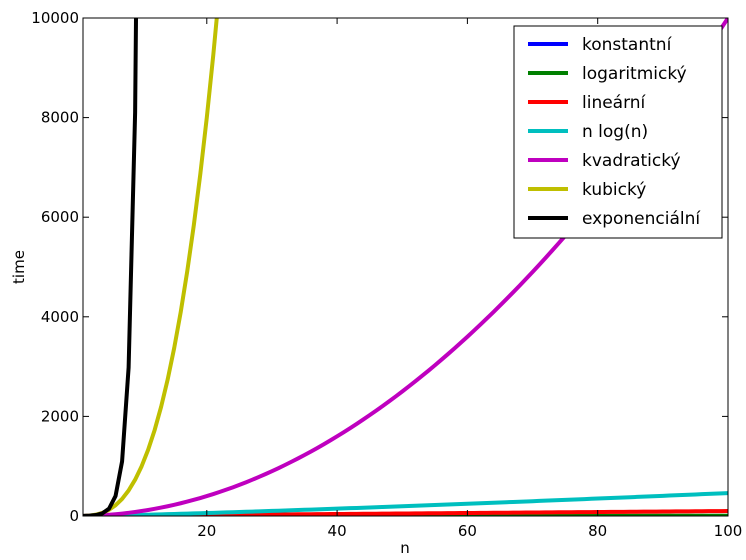 The height and width of the screenshot is (560, 746). What do you see at coordinates (405, 503) in the screenshot?
I see `series-line-n-log-n-` at bounding box center [405, 503].